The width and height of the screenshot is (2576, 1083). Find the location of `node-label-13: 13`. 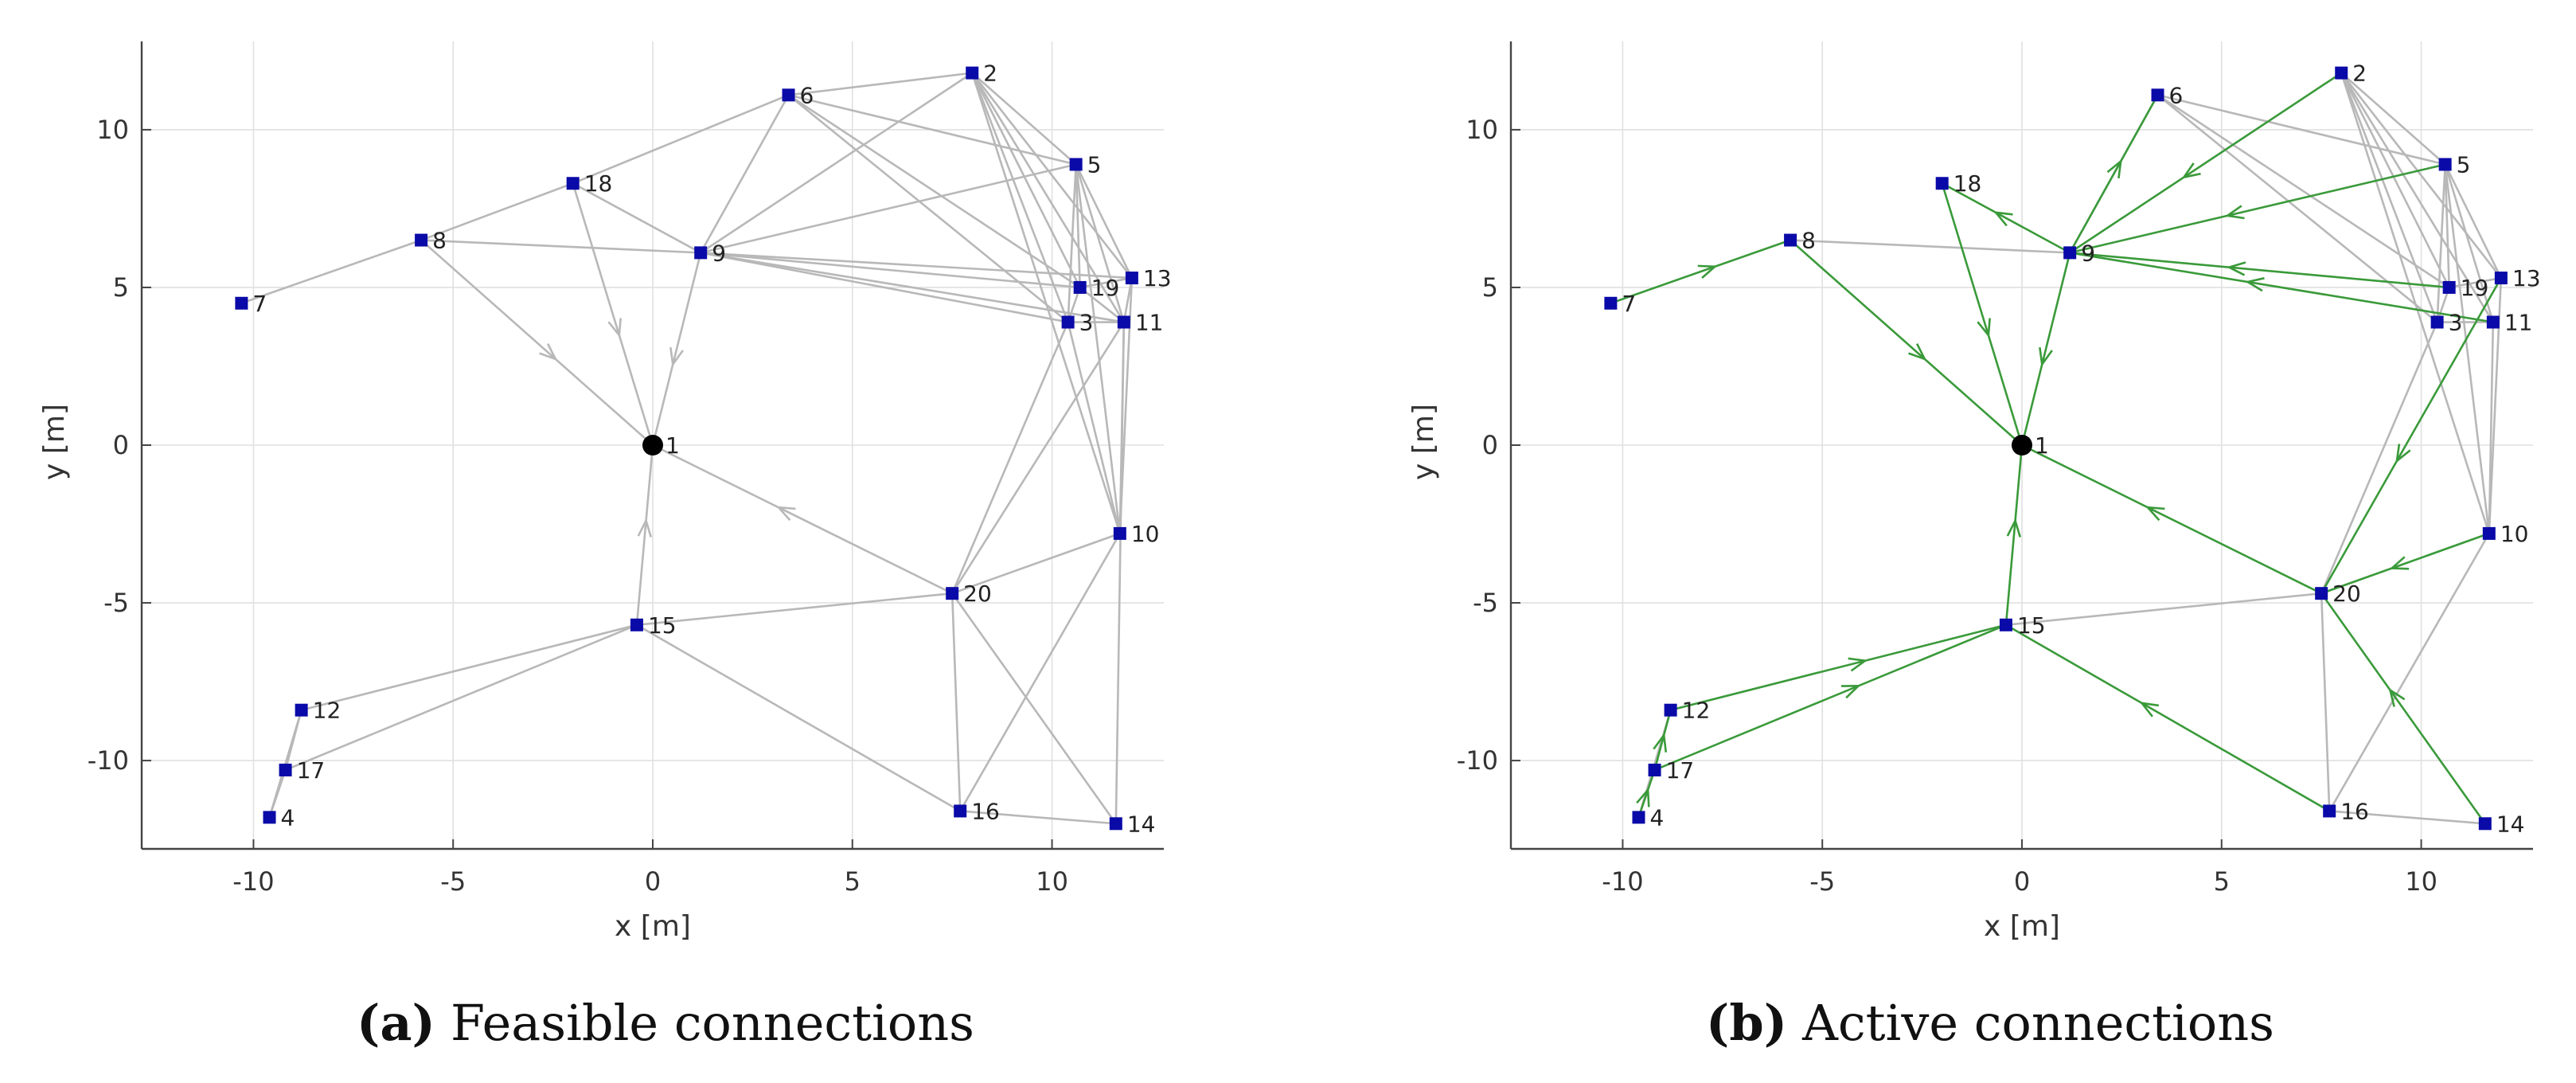

node-label-13: 13 is located at coordinates (2526, 278).